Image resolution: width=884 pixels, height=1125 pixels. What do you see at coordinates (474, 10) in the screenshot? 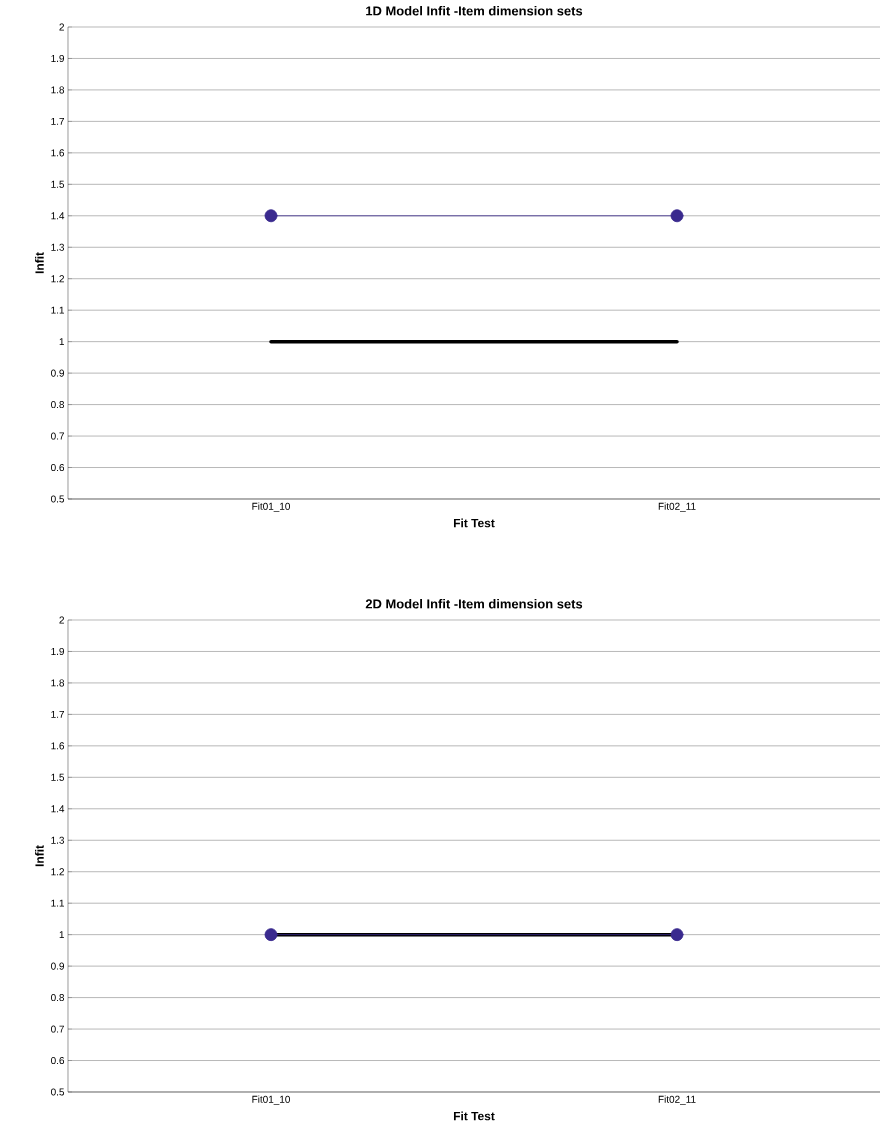
I see `chart-title: 1D Model Infit -Item dimension sets` at bounding box center [474, 10].